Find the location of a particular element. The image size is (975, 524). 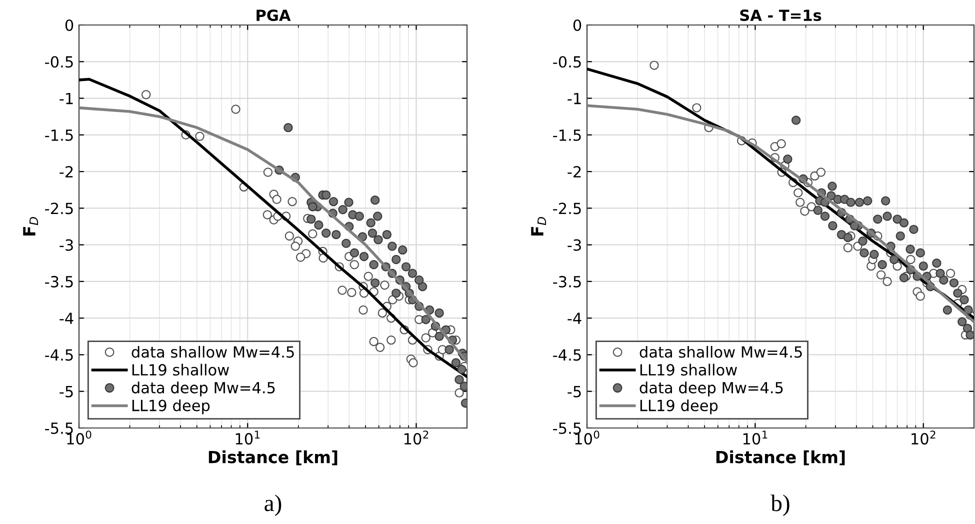

text: b) is located at coordinates (780, 505).